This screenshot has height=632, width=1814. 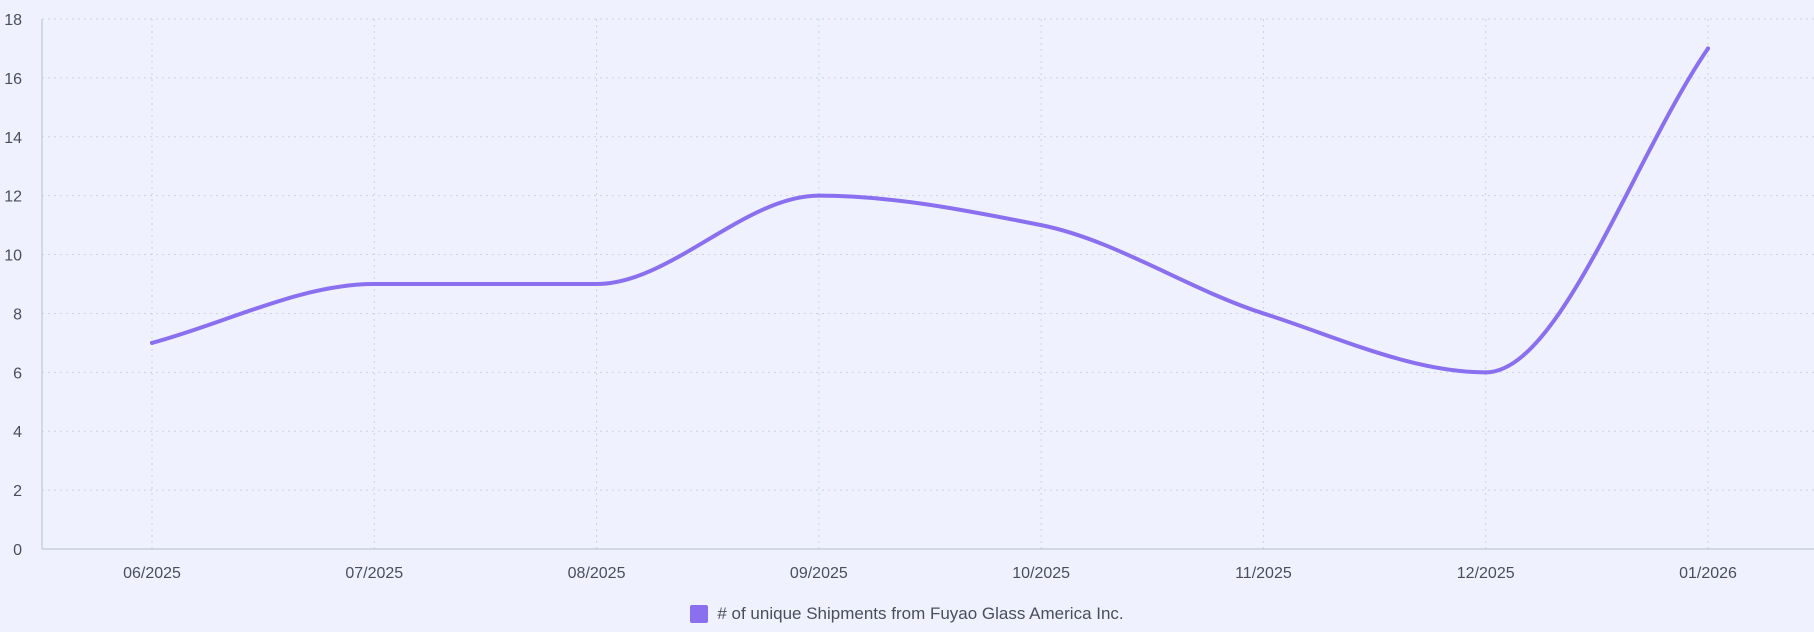 What do you see at coordinates (17, 373) in the screenshot?
I see `y-tick-label: 6` at bounding box center [17, 373].